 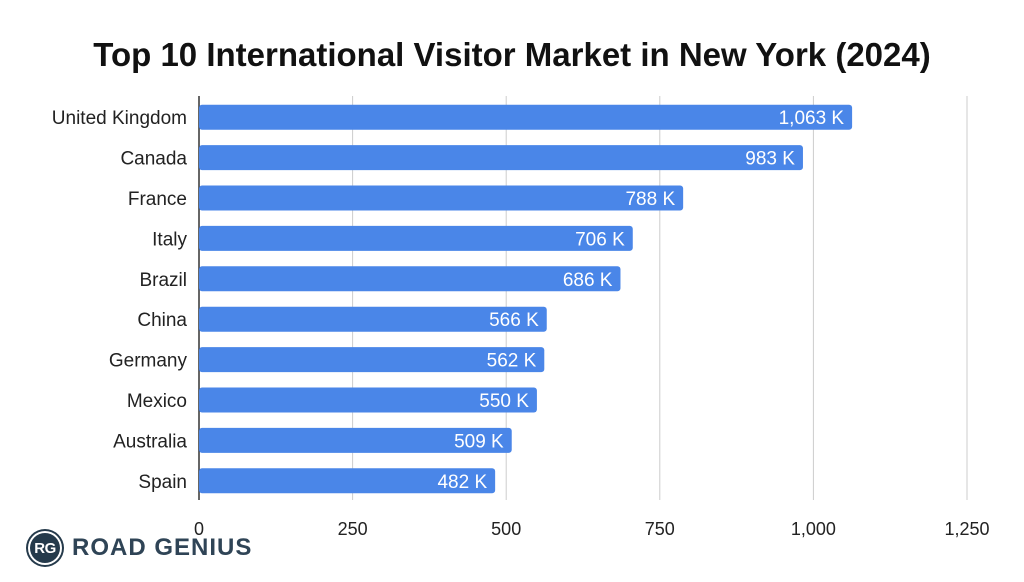 What do you see at coordinates (479, 441) in the screenshot?
I see `data-label: 509 K` at bounding box center [479, 441].